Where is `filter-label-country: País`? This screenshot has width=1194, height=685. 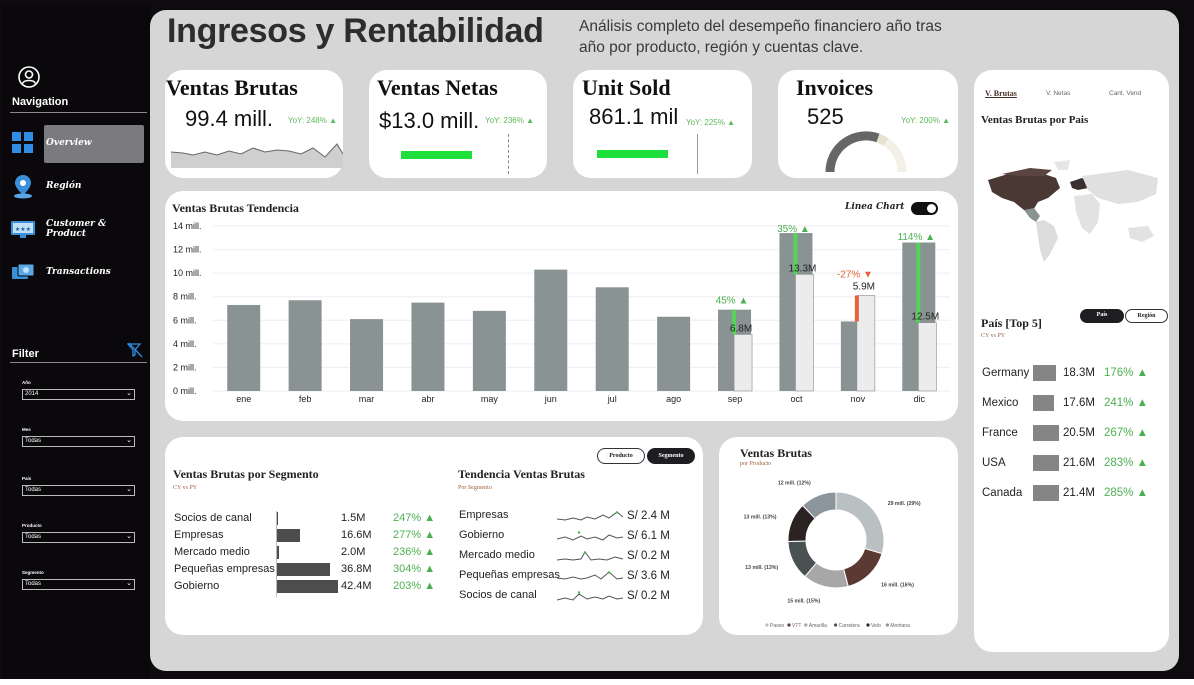
filter-label-country: País is located at coordinates (27, 478).